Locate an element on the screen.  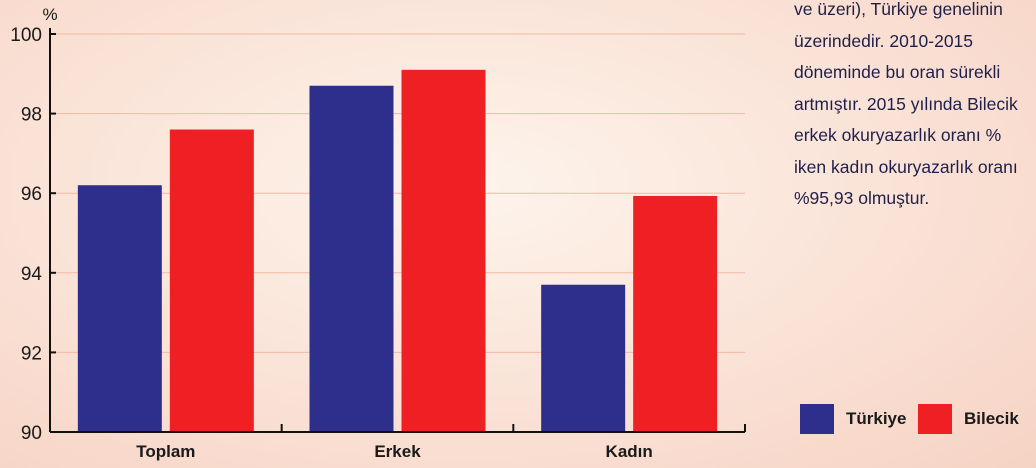
legend-item-türkiye: Türkiye is located at coordinates (853, 419).